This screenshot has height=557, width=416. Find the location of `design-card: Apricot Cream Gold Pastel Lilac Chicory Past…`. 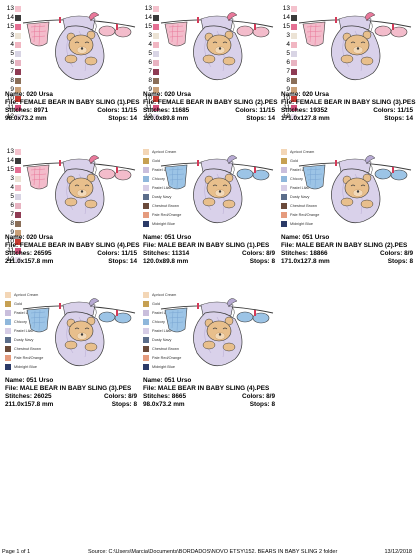

design-card: Apricot Cream Gold Pastel Lilac Chicory Past… is located at coordinates (347, 210).